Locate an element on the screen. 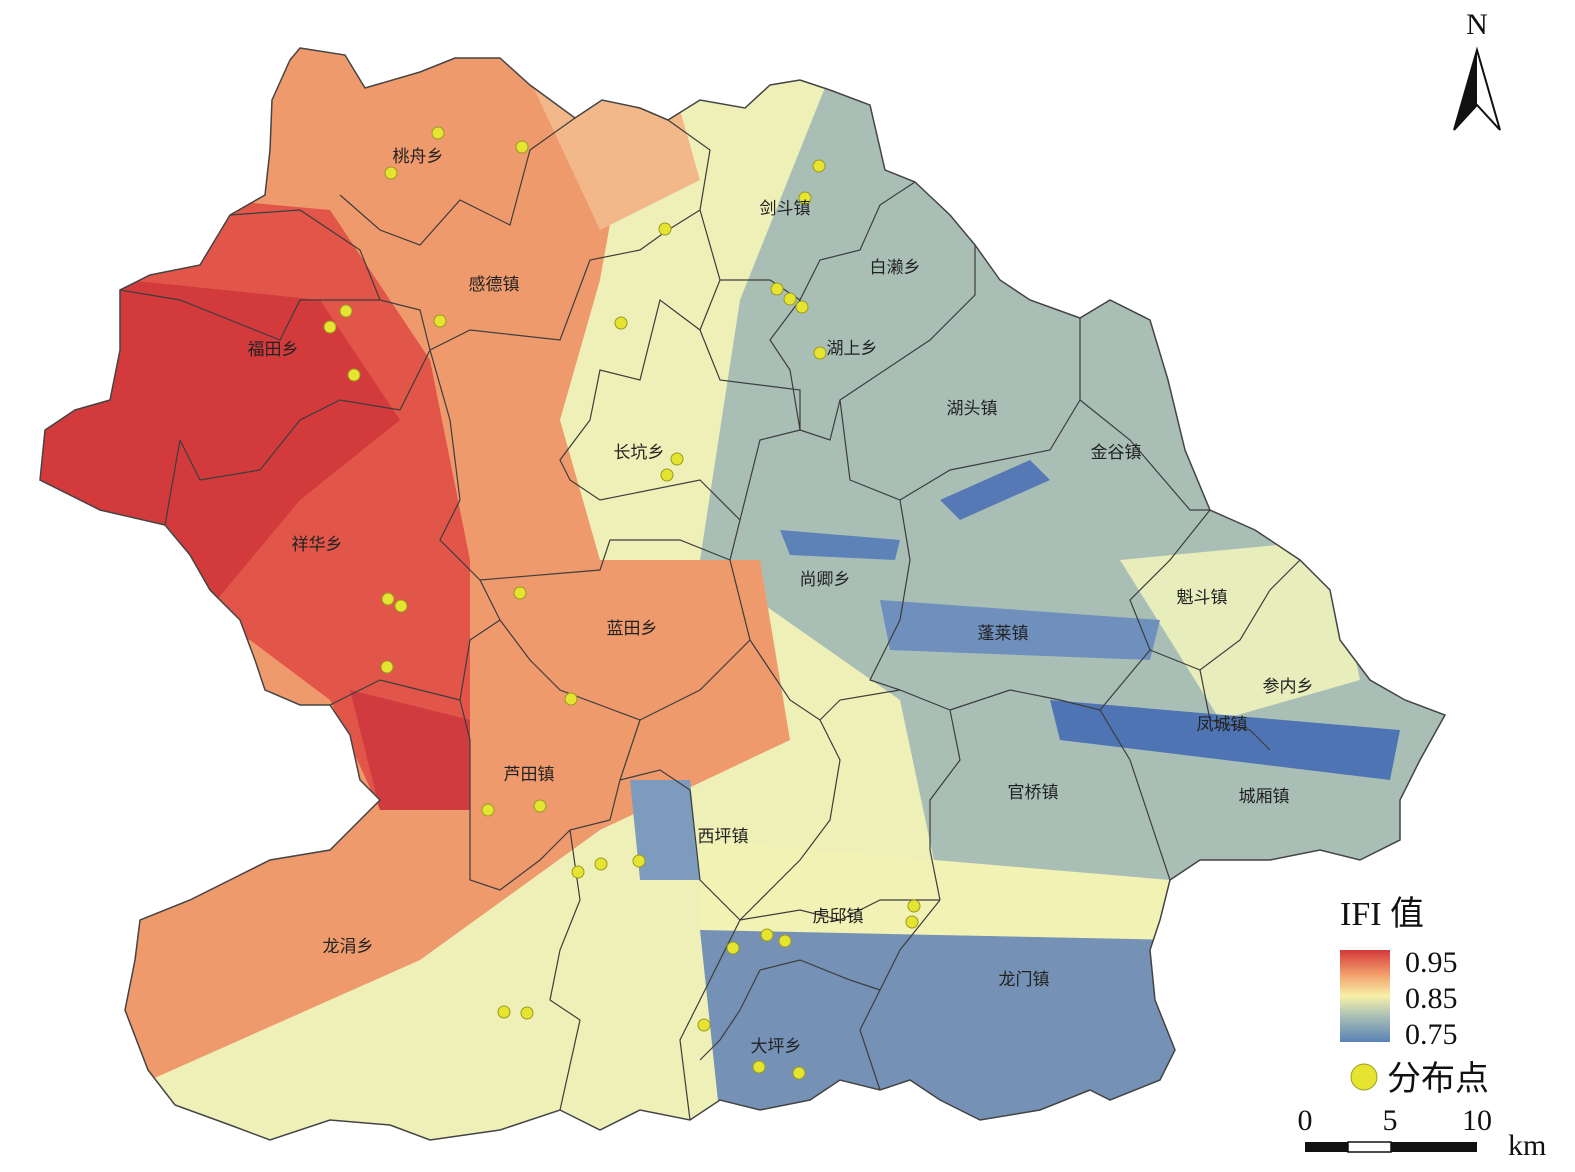 This screenshot has height=1172, width=1575. surface-red-south is located at coordinates (410, 750).